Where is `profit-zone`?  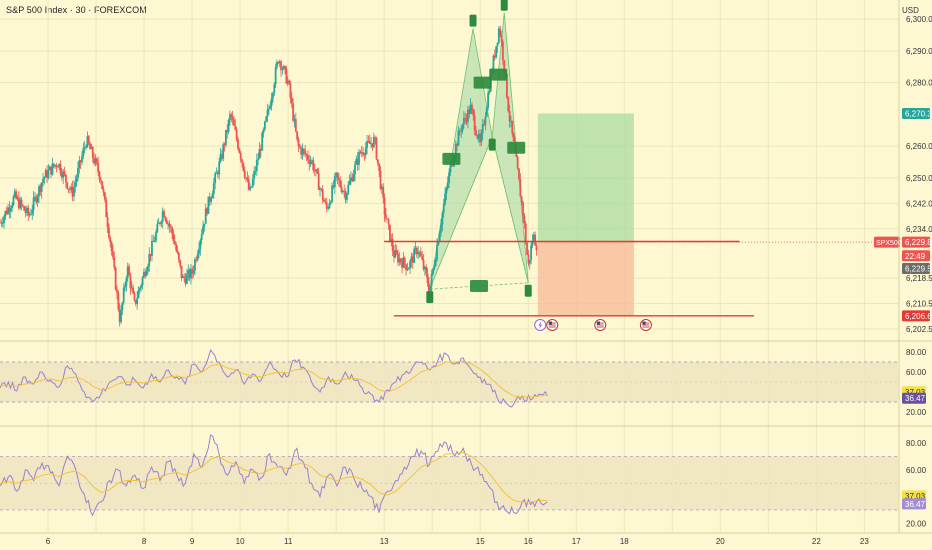 profit-zone is located at coordinates (585, 177).